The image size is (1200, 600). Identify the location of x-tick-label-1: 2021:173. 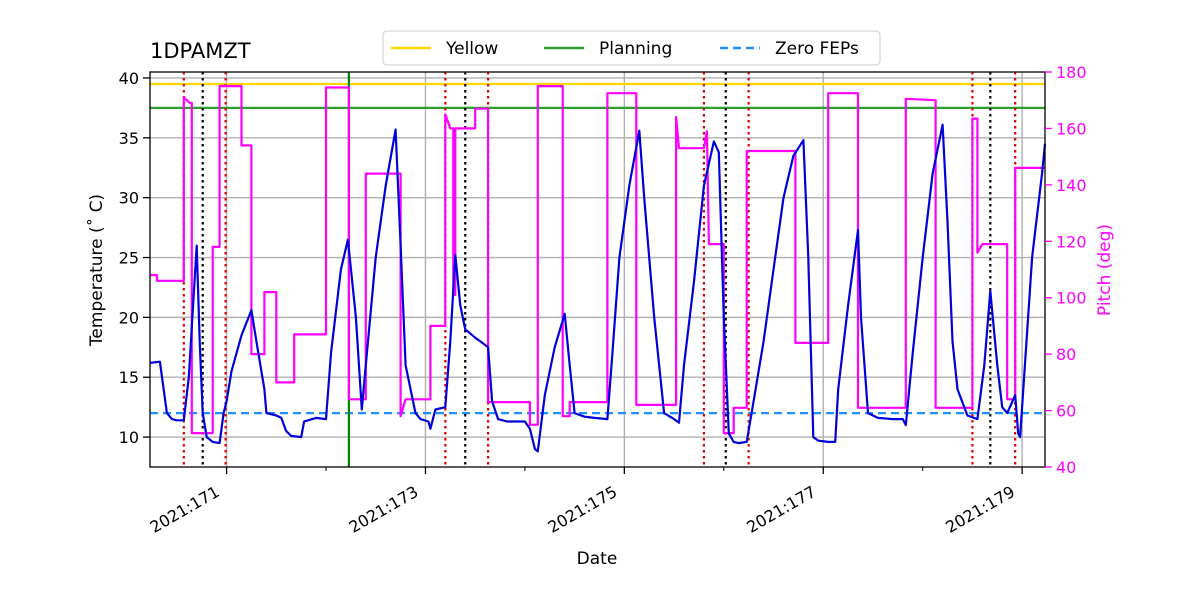
(384, 509).